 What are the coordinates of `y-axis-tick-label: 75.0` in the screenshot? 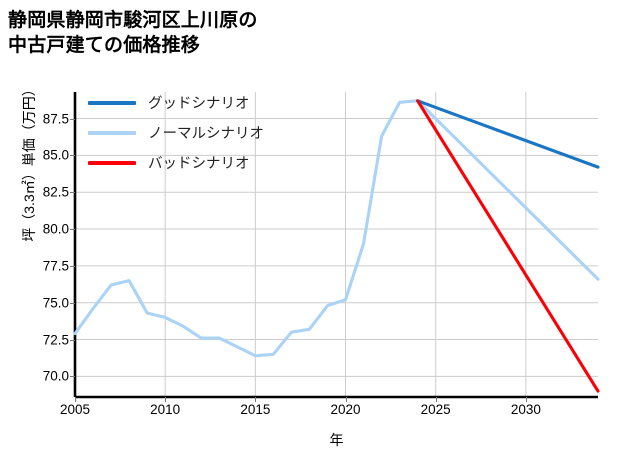 It's located at (55, 303).